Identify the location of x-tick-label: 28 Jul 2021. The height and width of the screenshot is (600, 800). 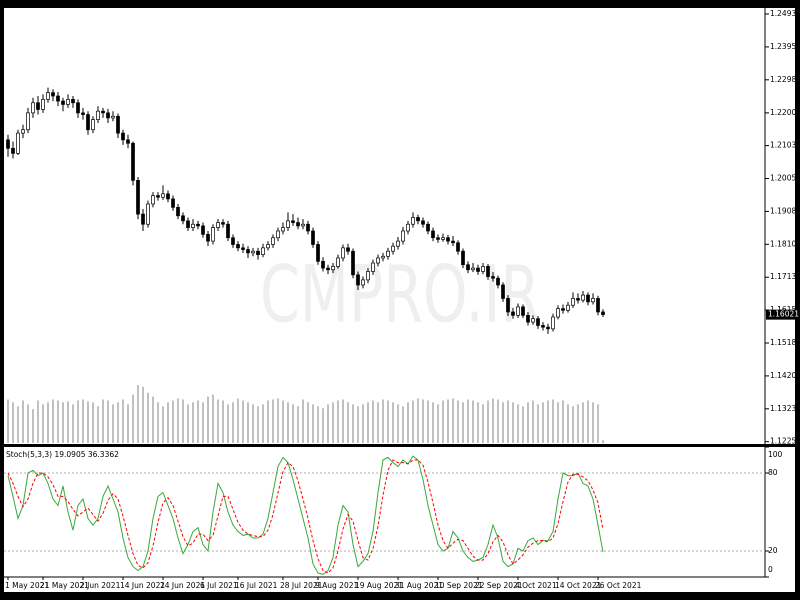
(301, 585).